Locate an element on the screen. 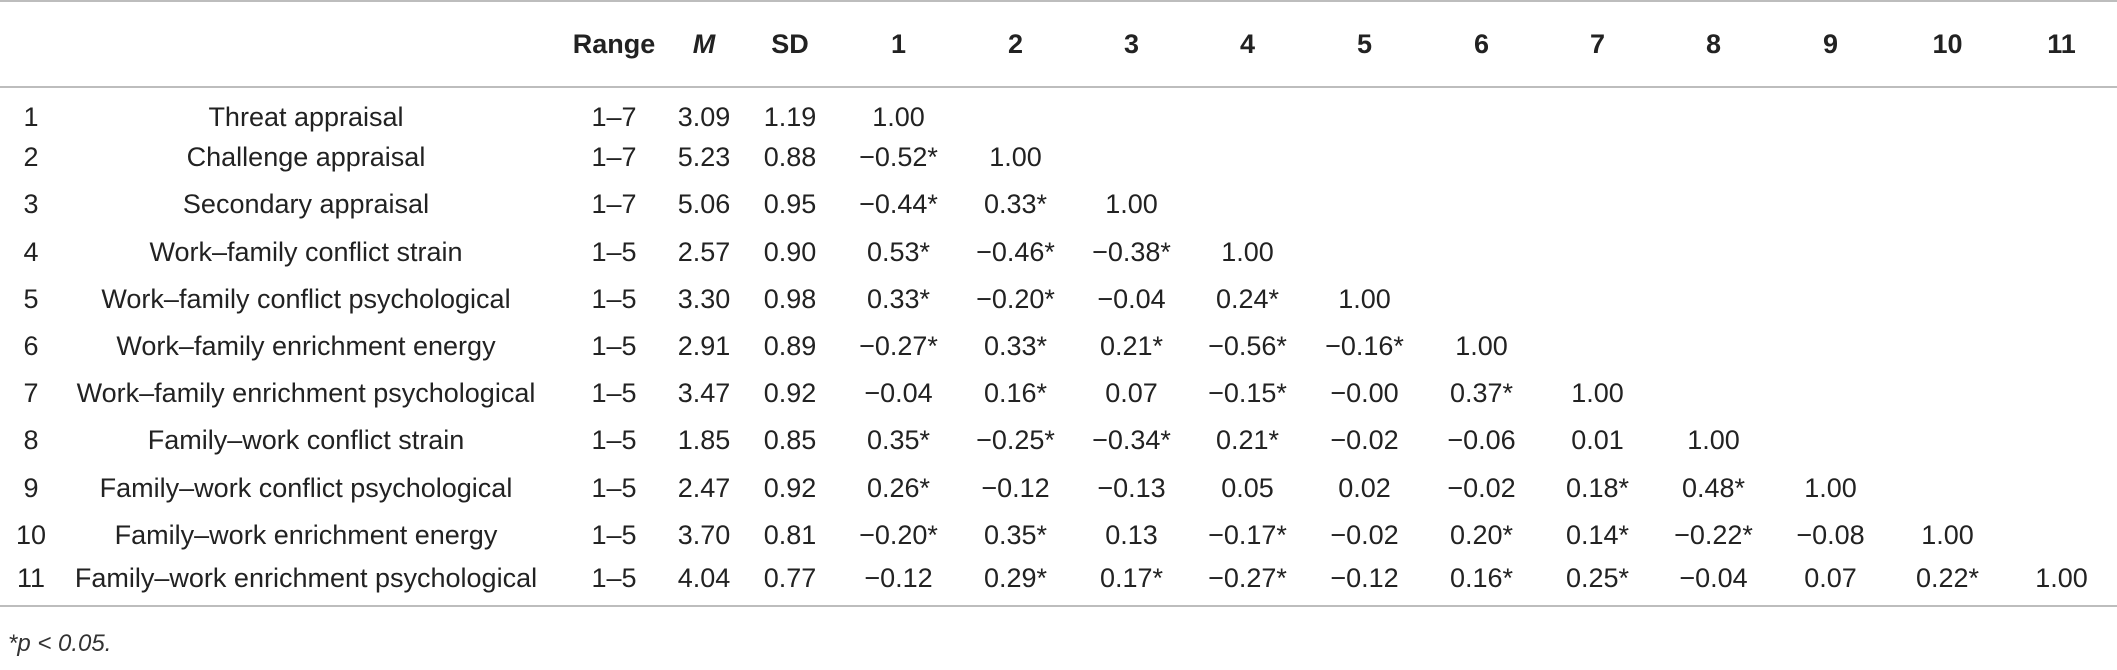 This screenshot has width=2117, height=670. mean-cell: 5.23 is located at coordinates (704, 157).